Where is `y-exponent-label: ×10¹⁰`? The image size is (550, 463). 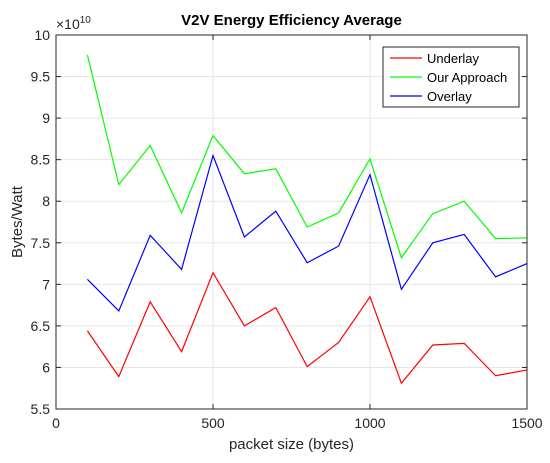
y-exponent-label: ×10¹⁰ is located at coordinates (73, 23).